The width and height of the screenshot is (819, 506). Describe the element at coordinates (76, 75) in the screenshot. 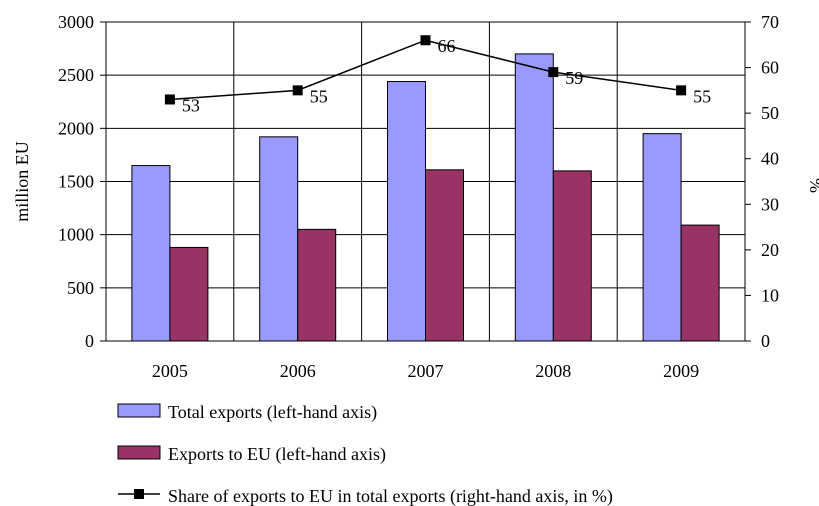

I see `y-tick-label-left: 2500` at that location.